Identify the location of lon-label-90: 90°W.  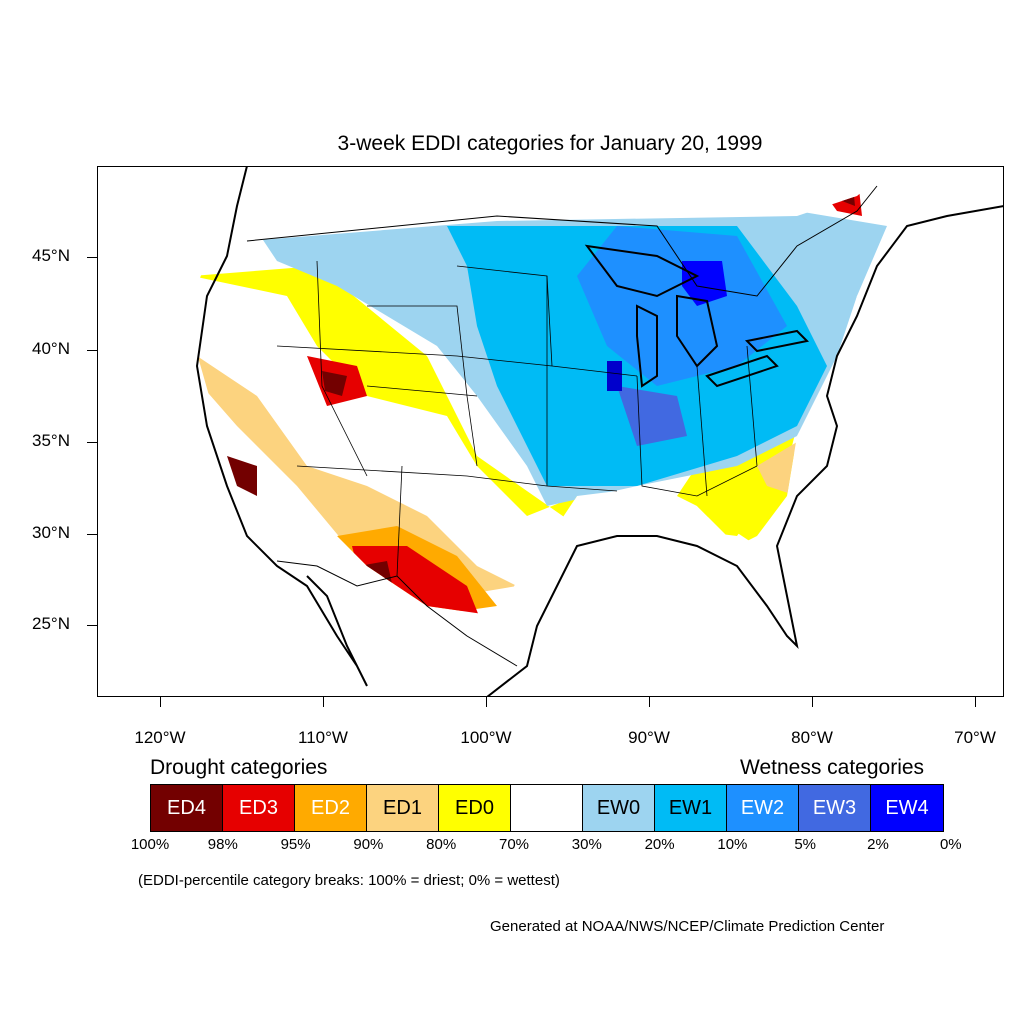
(649, 737).